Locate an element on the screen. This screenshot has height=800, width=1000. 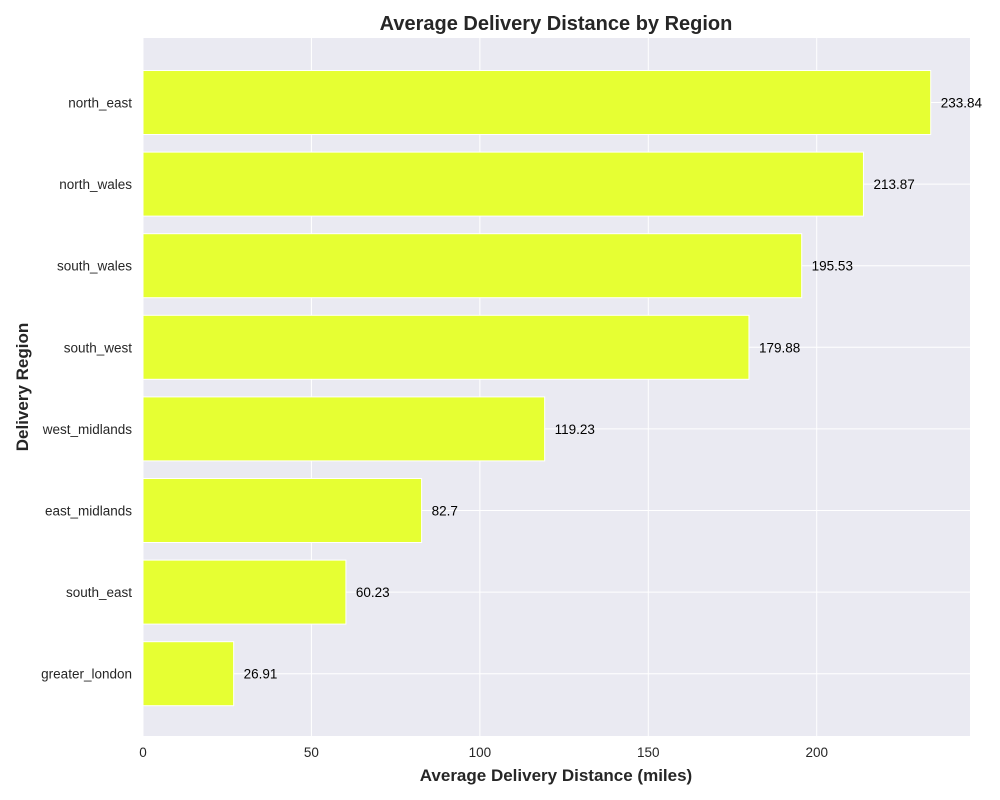
bar-south_wales is located at coordinates (472, 266).